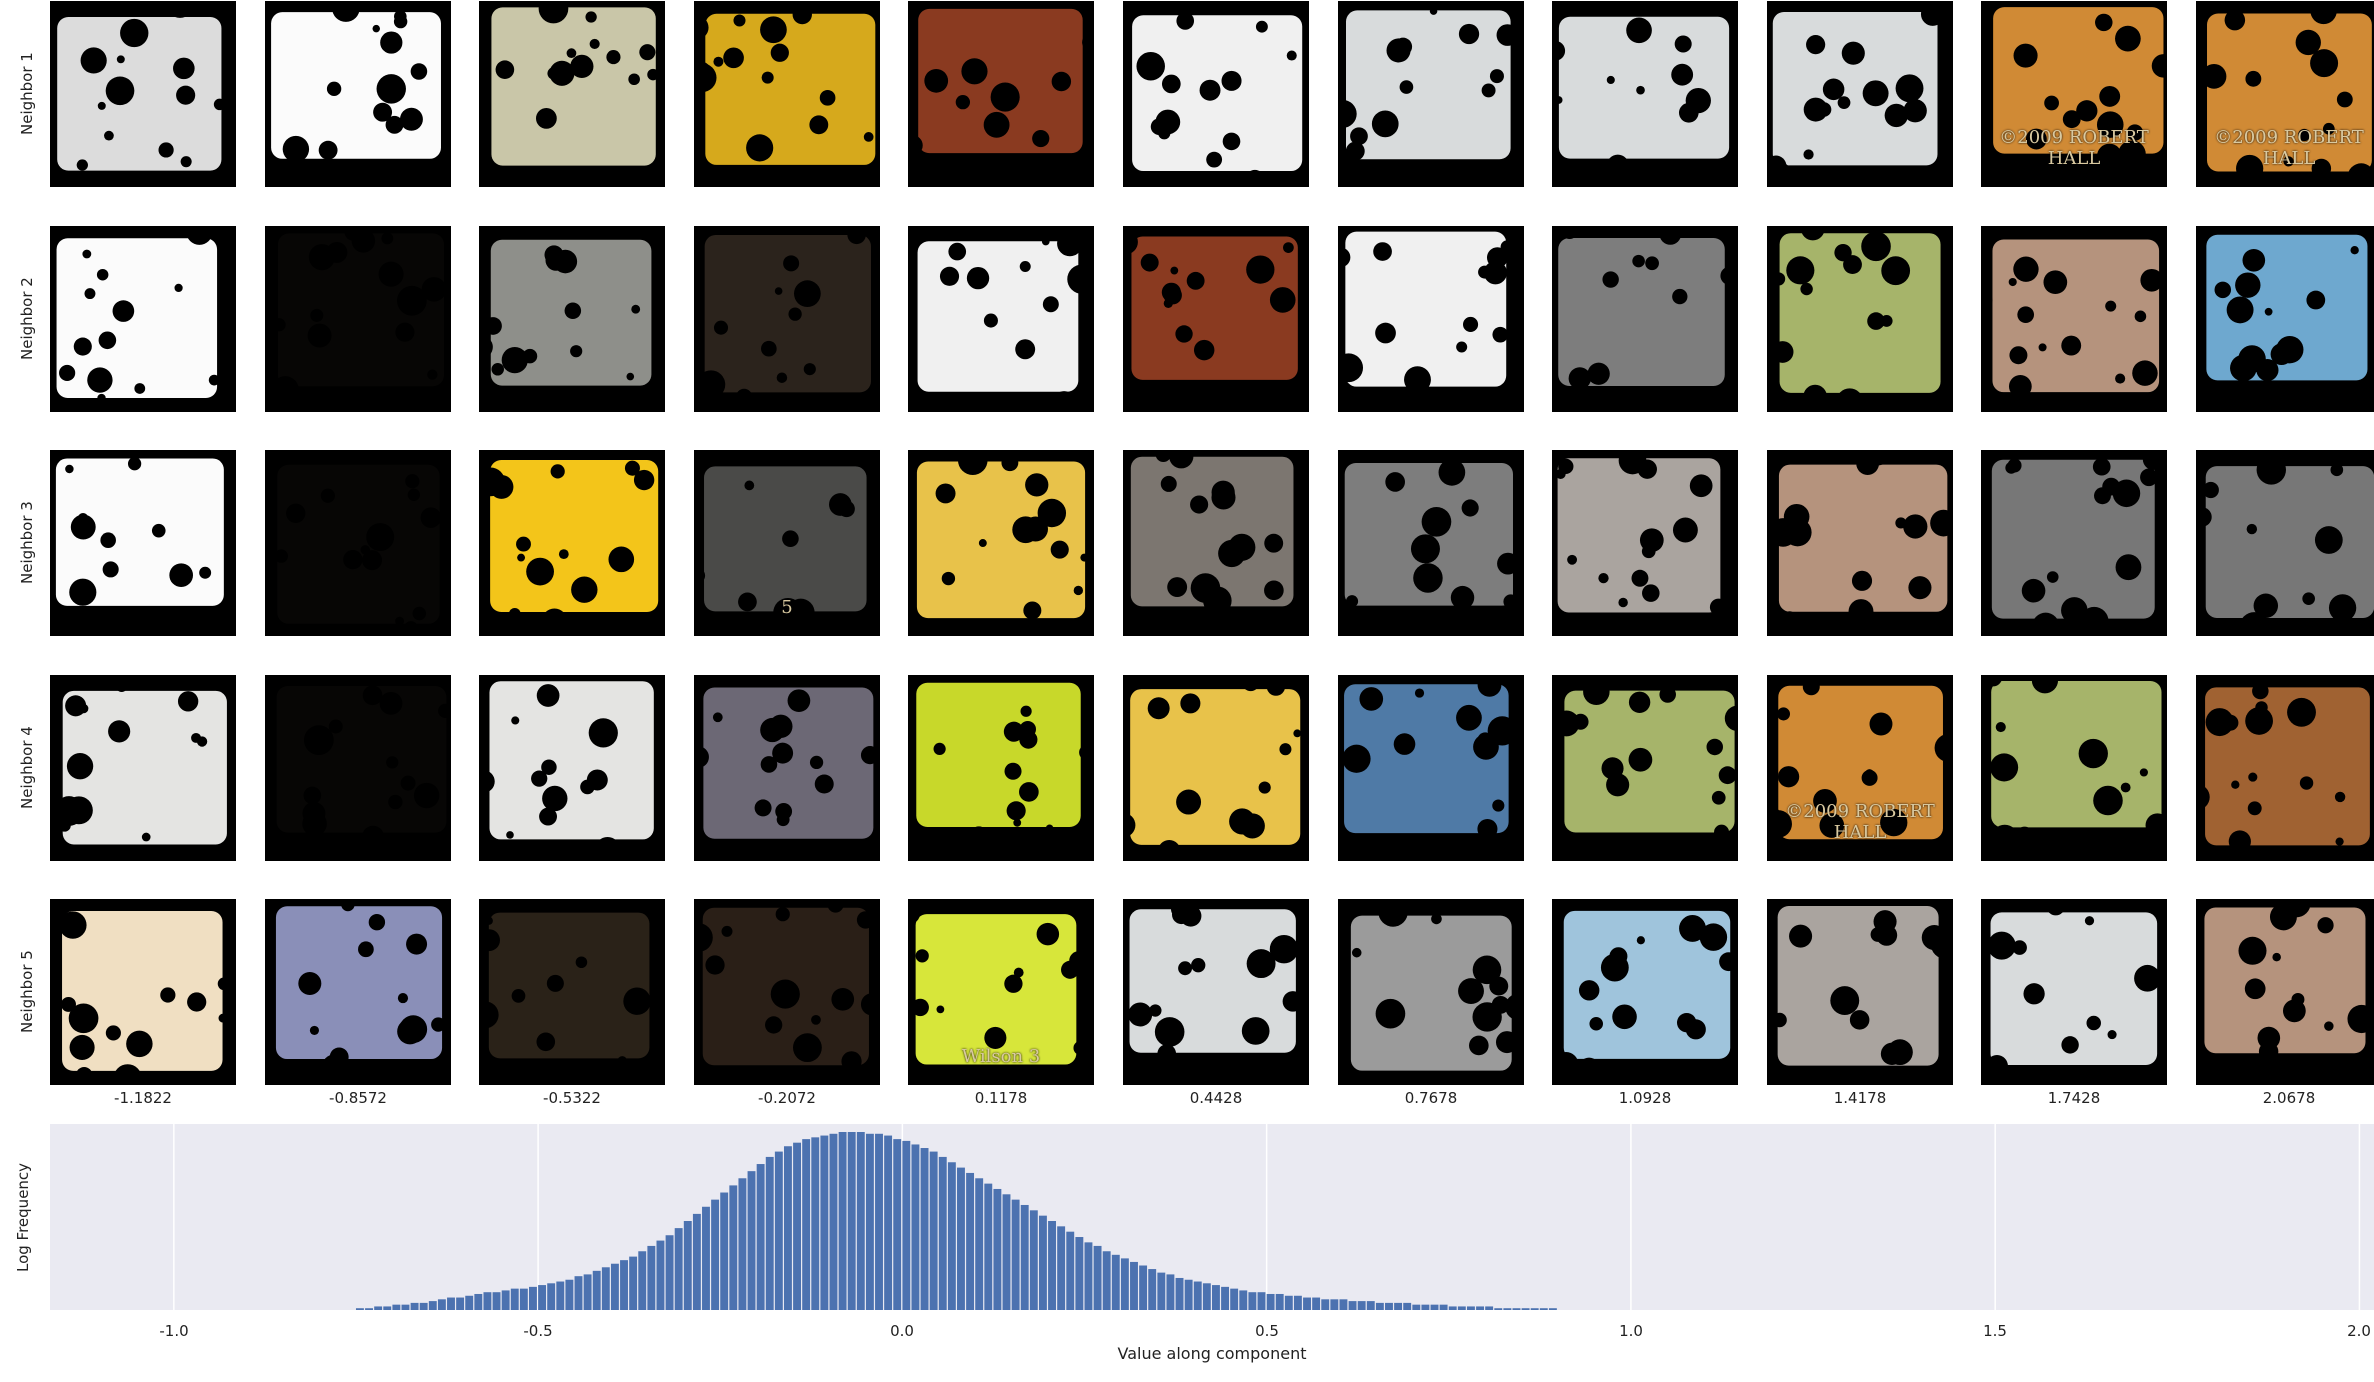  I want to click on dark-night-scene-image, so click(572, 992).